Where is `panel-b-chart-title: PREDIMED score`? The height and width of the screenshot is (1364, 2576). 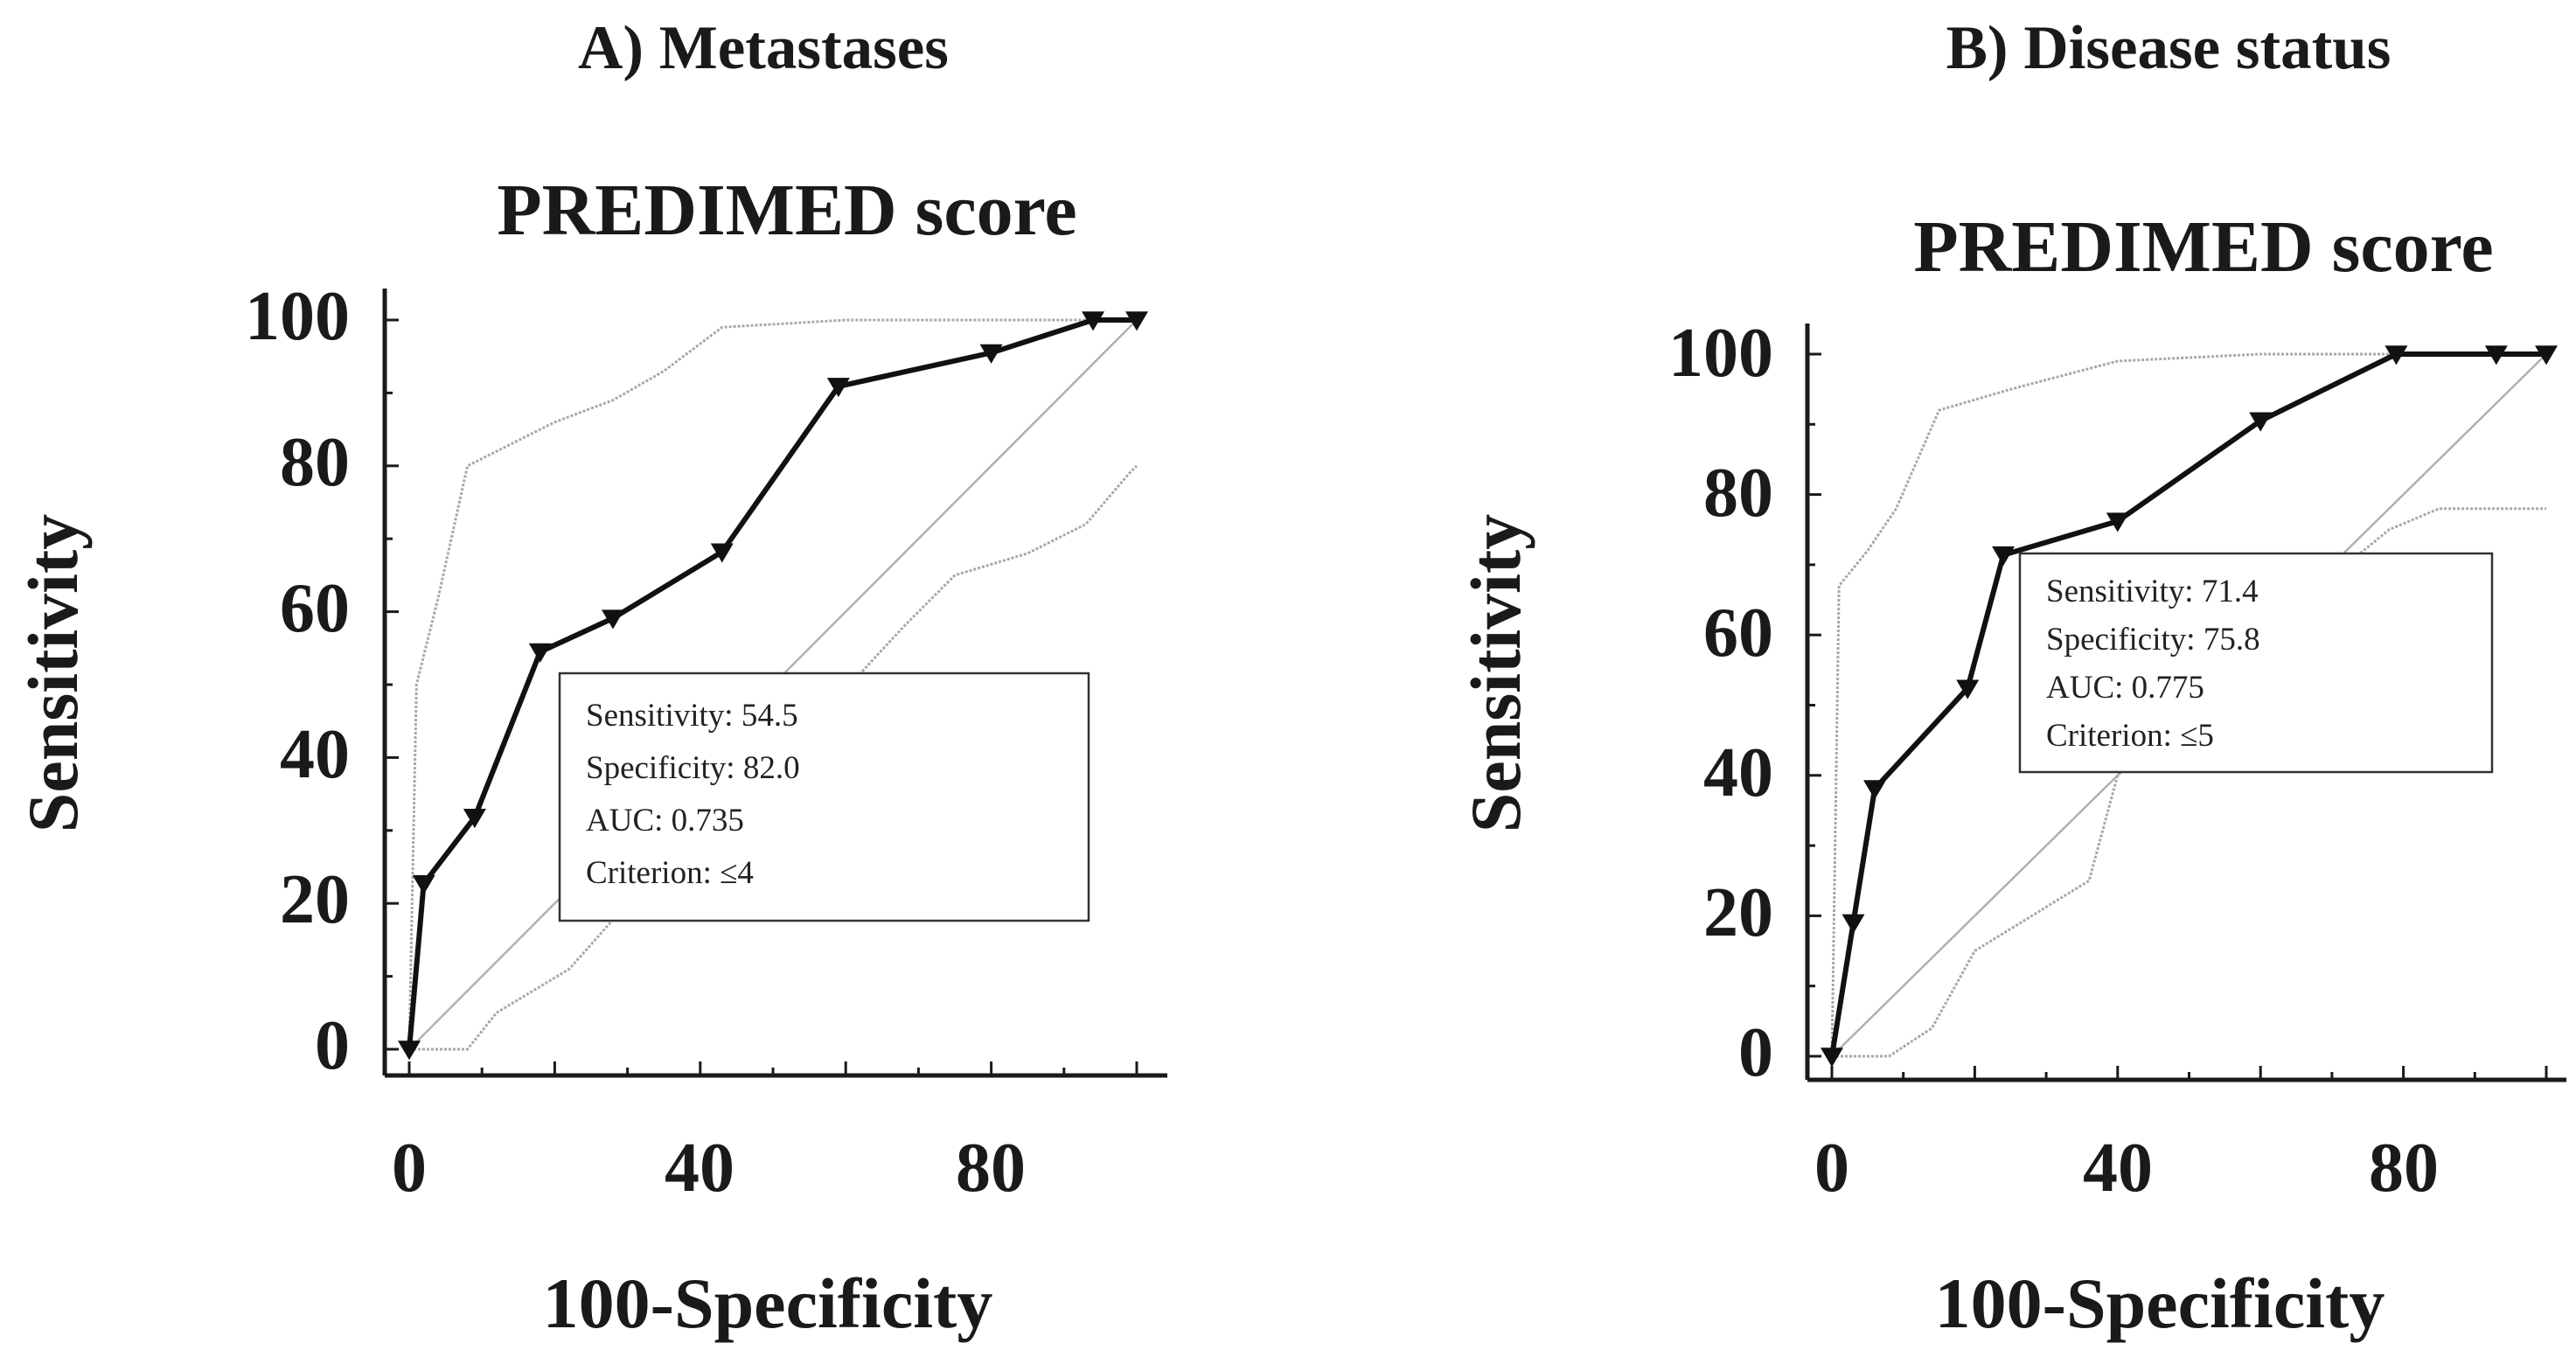 panel-b-chart-title: PREDIMED score is located at coordinates (2203, 247).